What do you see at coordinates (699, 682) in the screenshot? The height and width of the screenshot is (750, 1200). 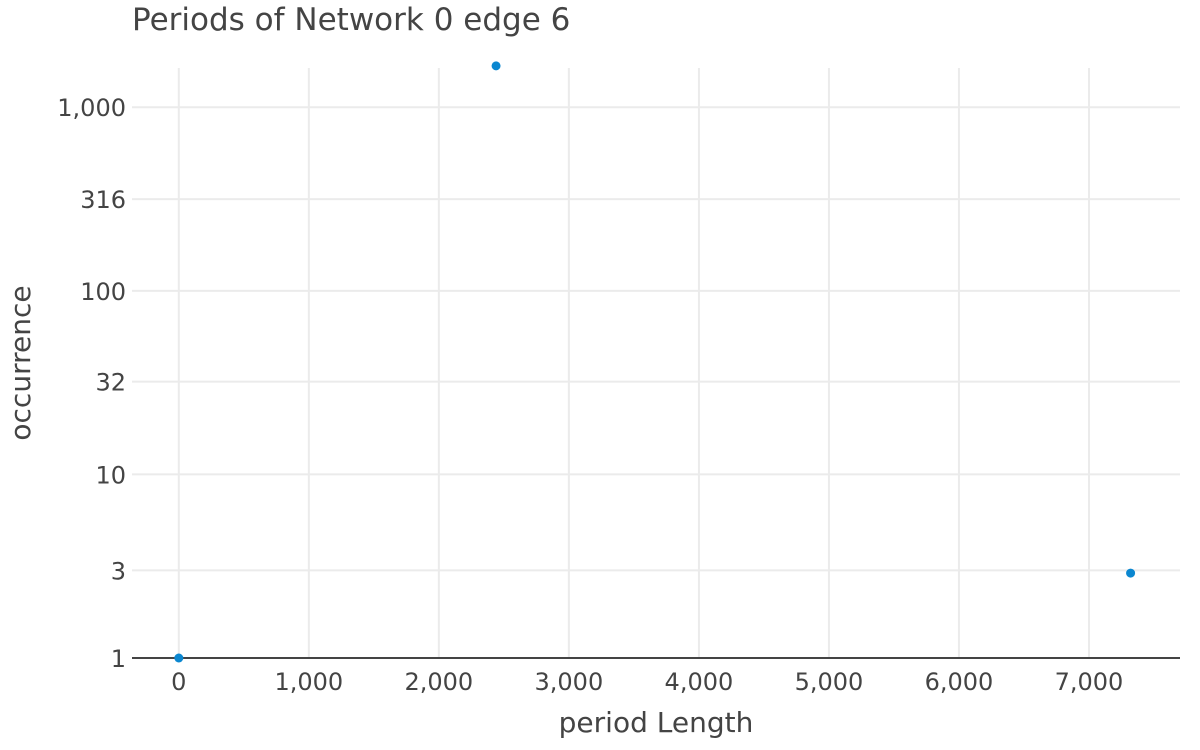 I see `x-tick-label: 4,000` at bounding box center [699, 682].